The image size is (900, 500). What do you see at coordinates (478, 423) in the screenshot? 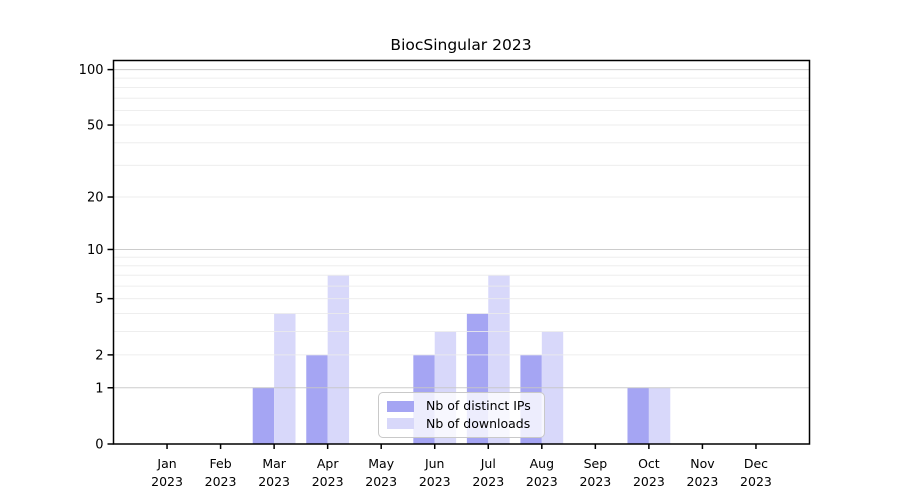
I see `legend-label-downloads: Nb of downloads` at bounding box center [478, 423].